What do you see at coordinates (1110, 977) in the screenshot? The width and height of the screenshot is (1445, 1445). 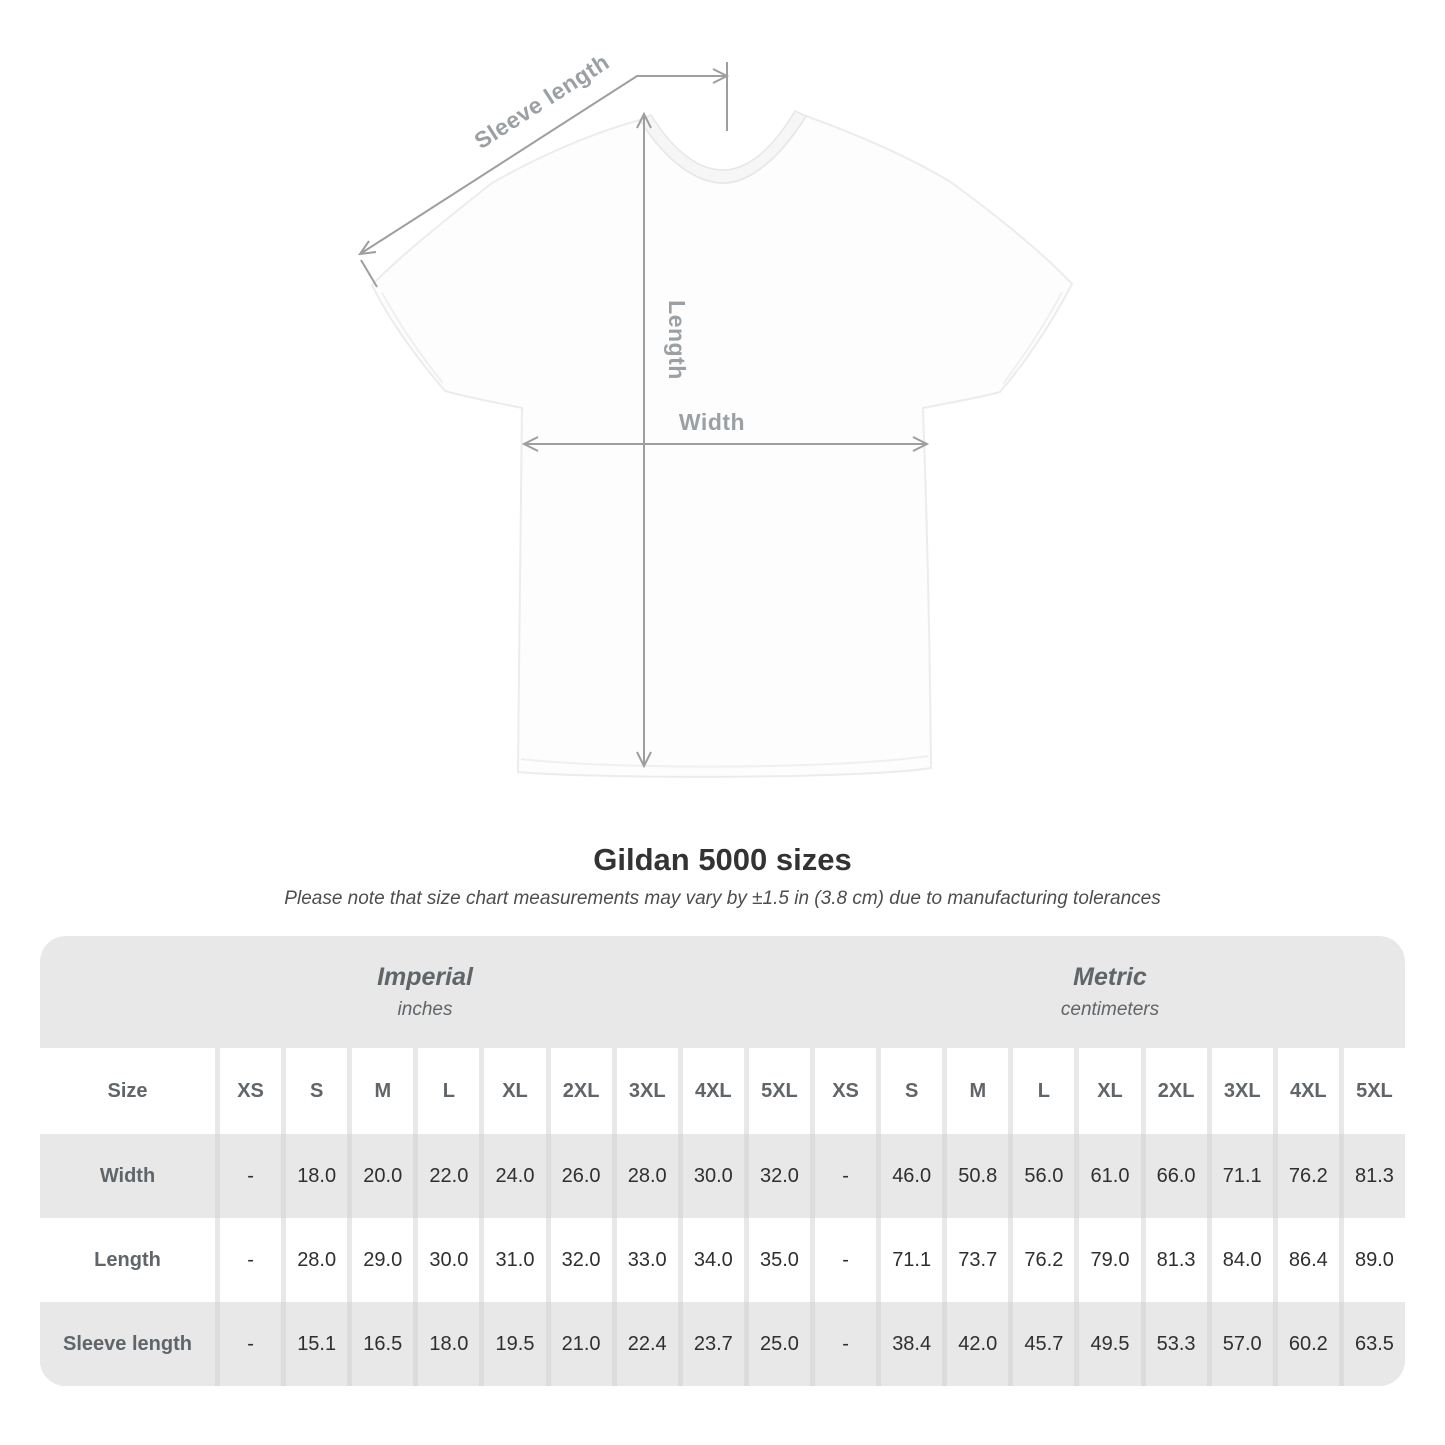 I see `unit-name: Metric` at bounding box center [1110, 977].